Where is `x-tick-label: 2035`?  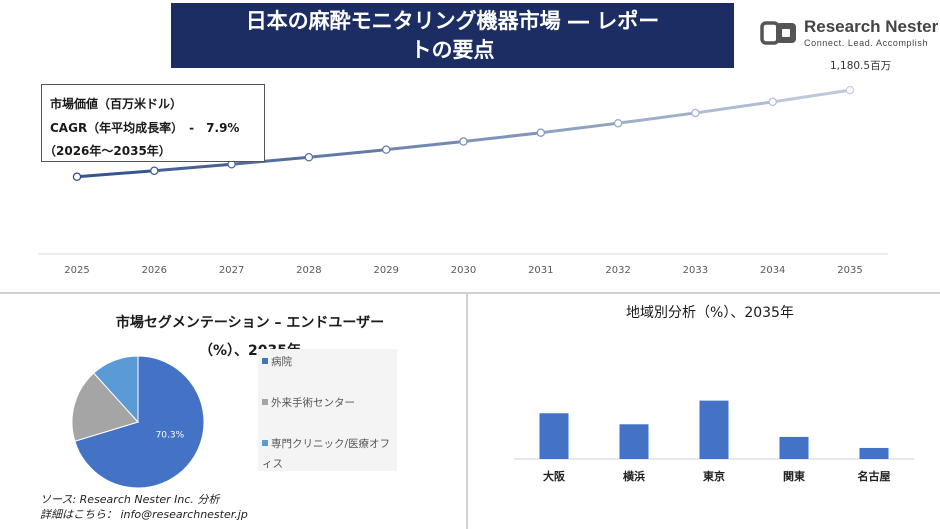
x-tick-label: 2035 is located at coordinates (849, 270).